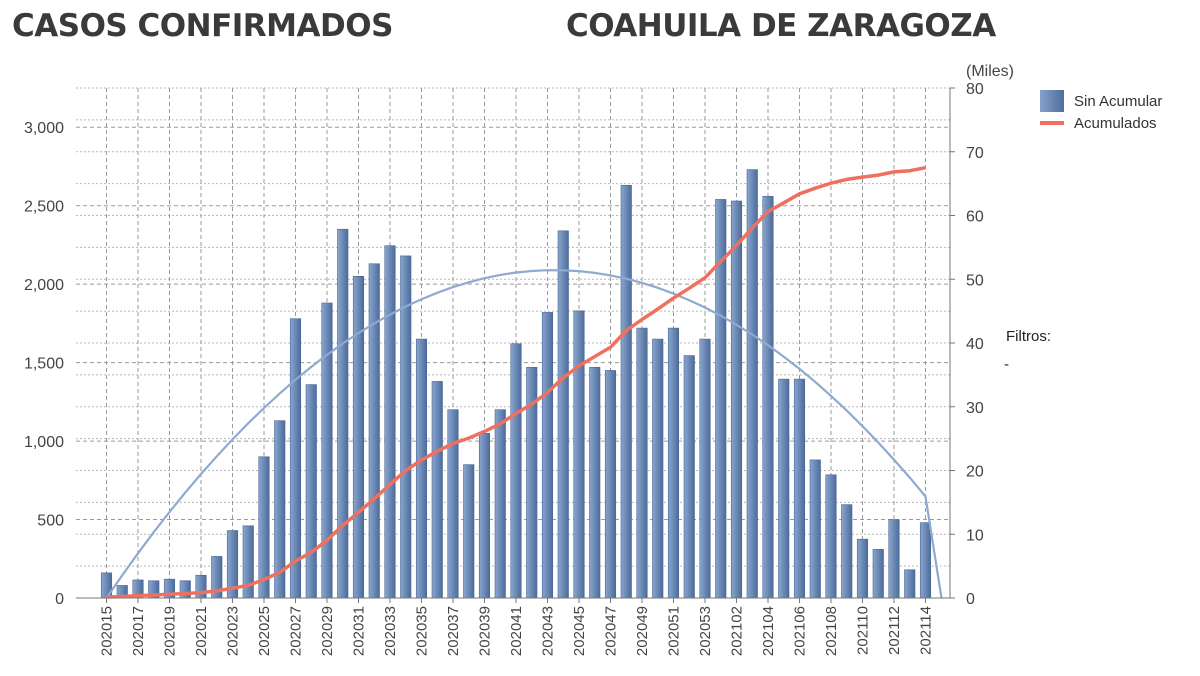 Image resolution: width=1200 pixels, height=676 pixels. Describe the element at coordinates (44, 128) in the screenshot. I see `y-left-tick-label: 3,000` at that location.